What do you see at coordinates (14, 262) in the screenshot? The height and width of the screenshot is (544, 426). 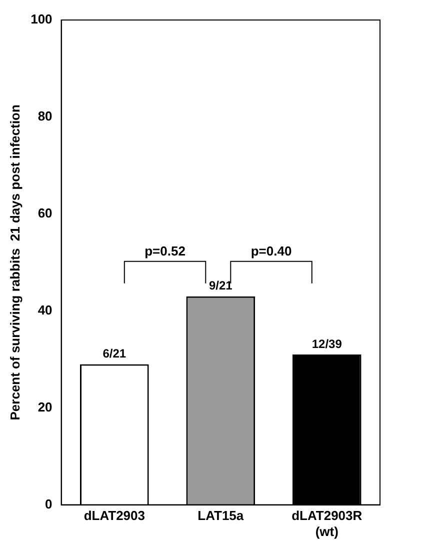 I see `y-axis-title: Percent of surviving rabbits 21 days post infection` at bounding box center [14, 262].